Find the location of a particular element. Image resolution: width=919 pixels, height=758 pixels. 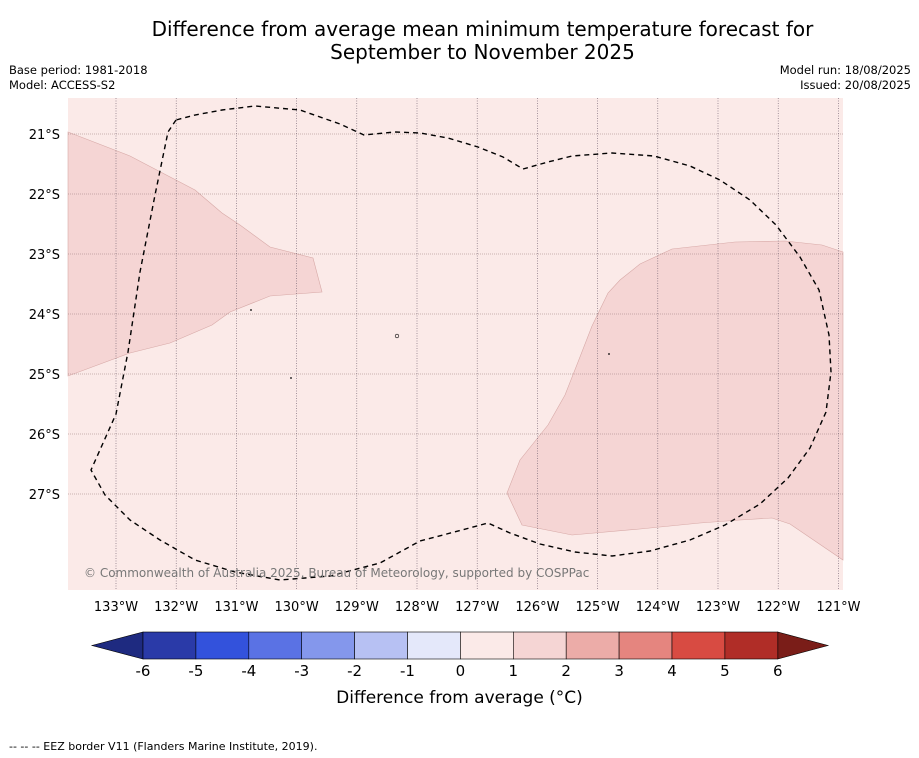

meta-right: Model run: 18/08/2025 Issued: 20/08/2025 is located at coordinates (845, 78).